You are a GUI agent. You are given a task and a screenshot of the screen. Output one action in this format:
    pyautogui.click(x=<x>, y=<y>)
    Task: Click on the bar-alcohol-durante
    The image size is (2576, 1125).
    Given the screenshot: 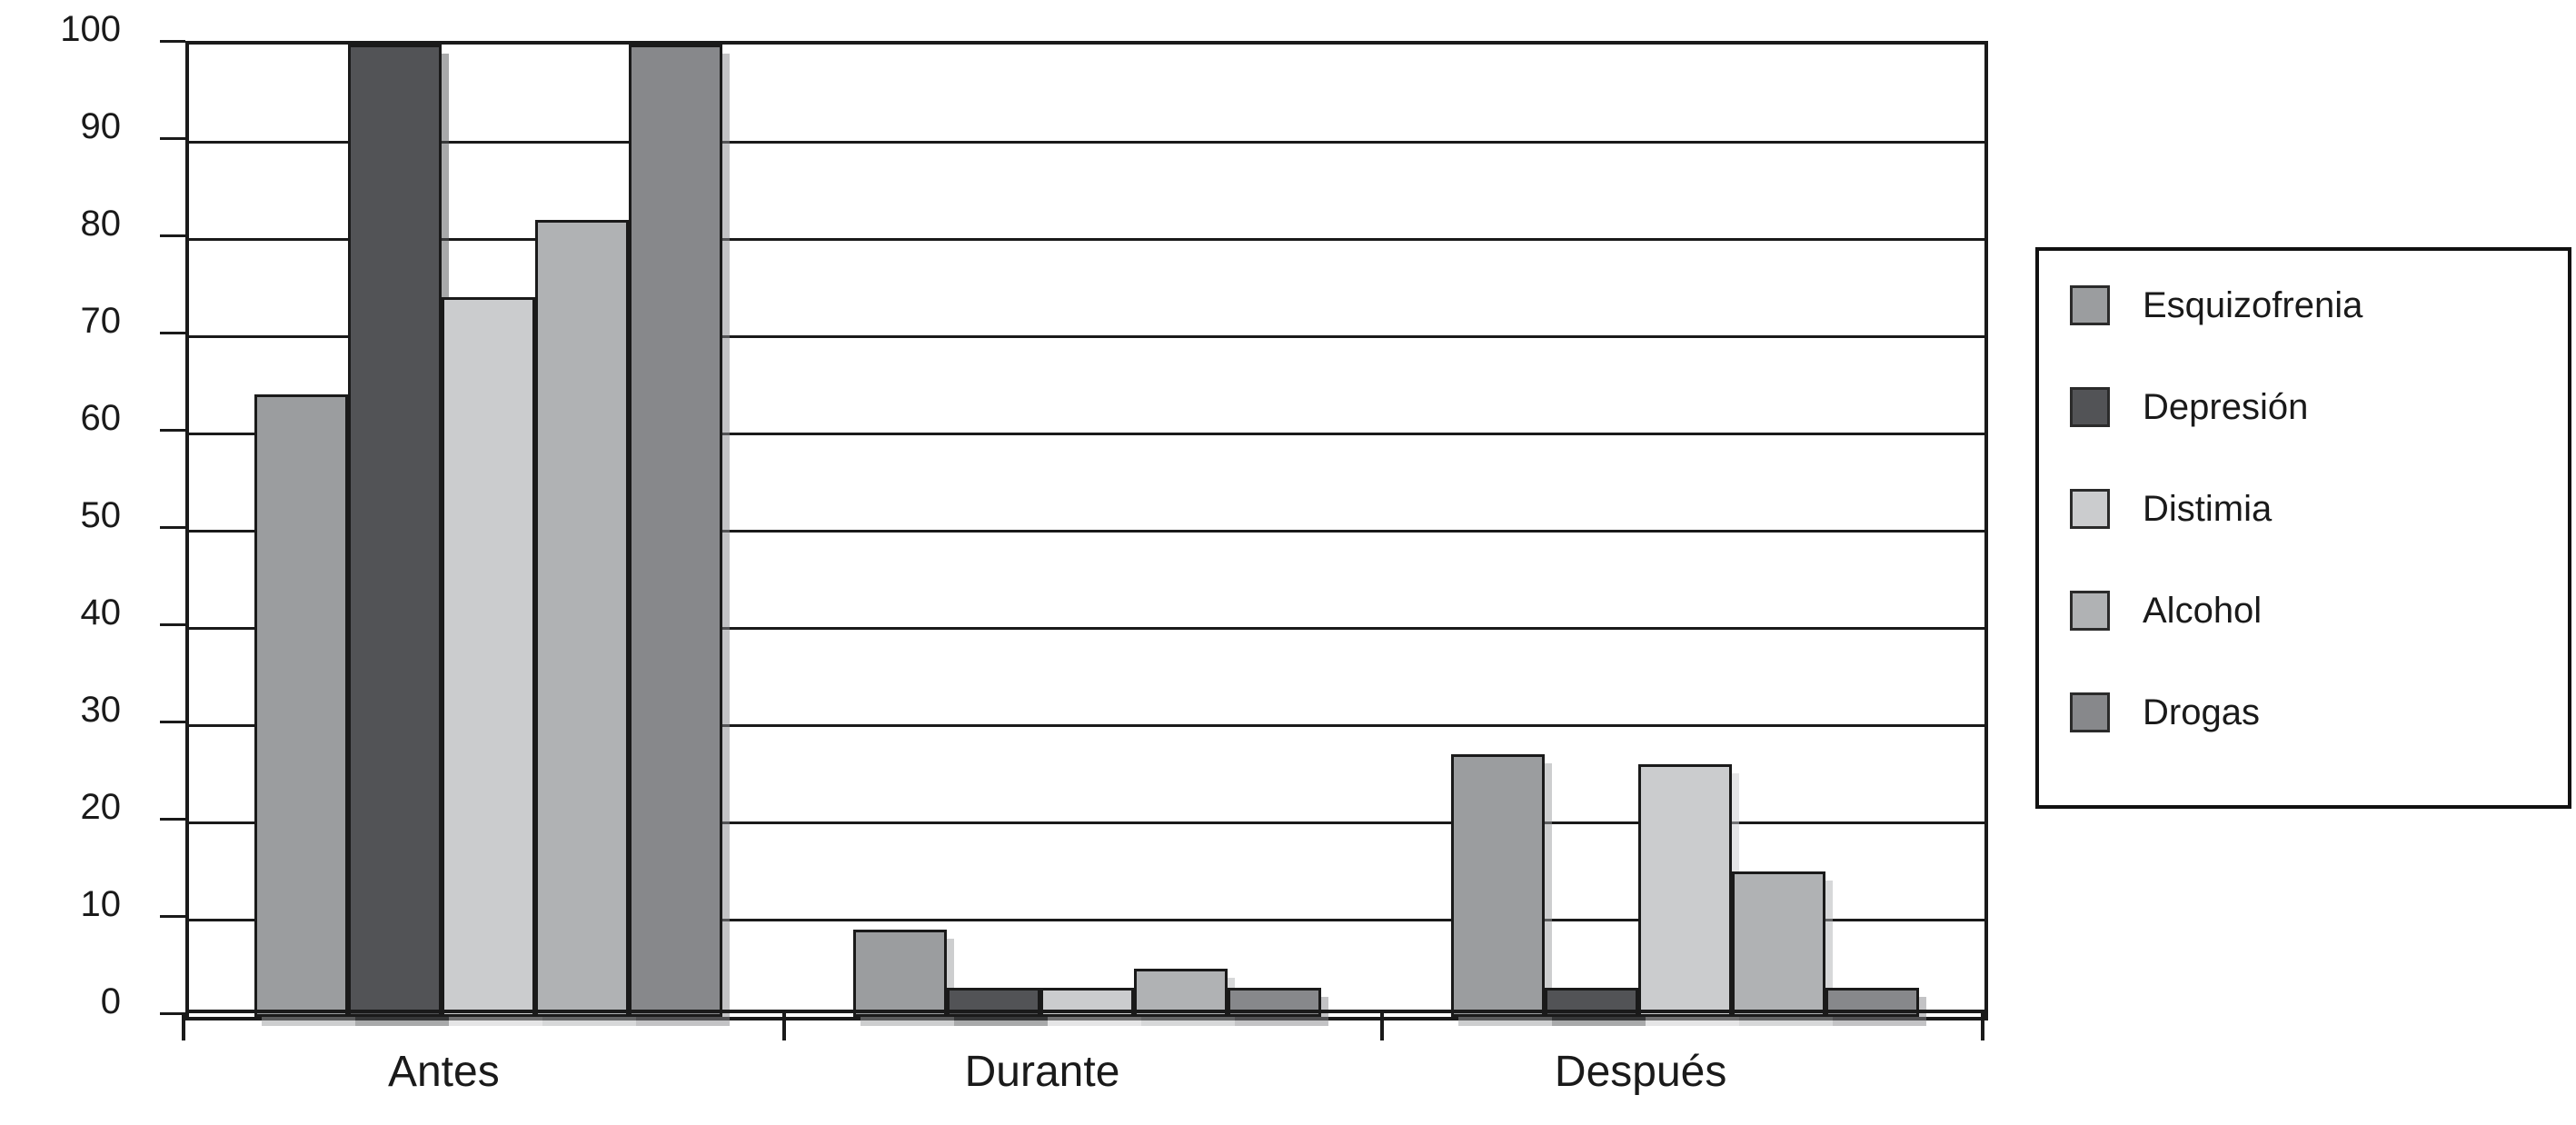 What is the action you would take?
    pyautogui.click(x=1180, y=992)
    